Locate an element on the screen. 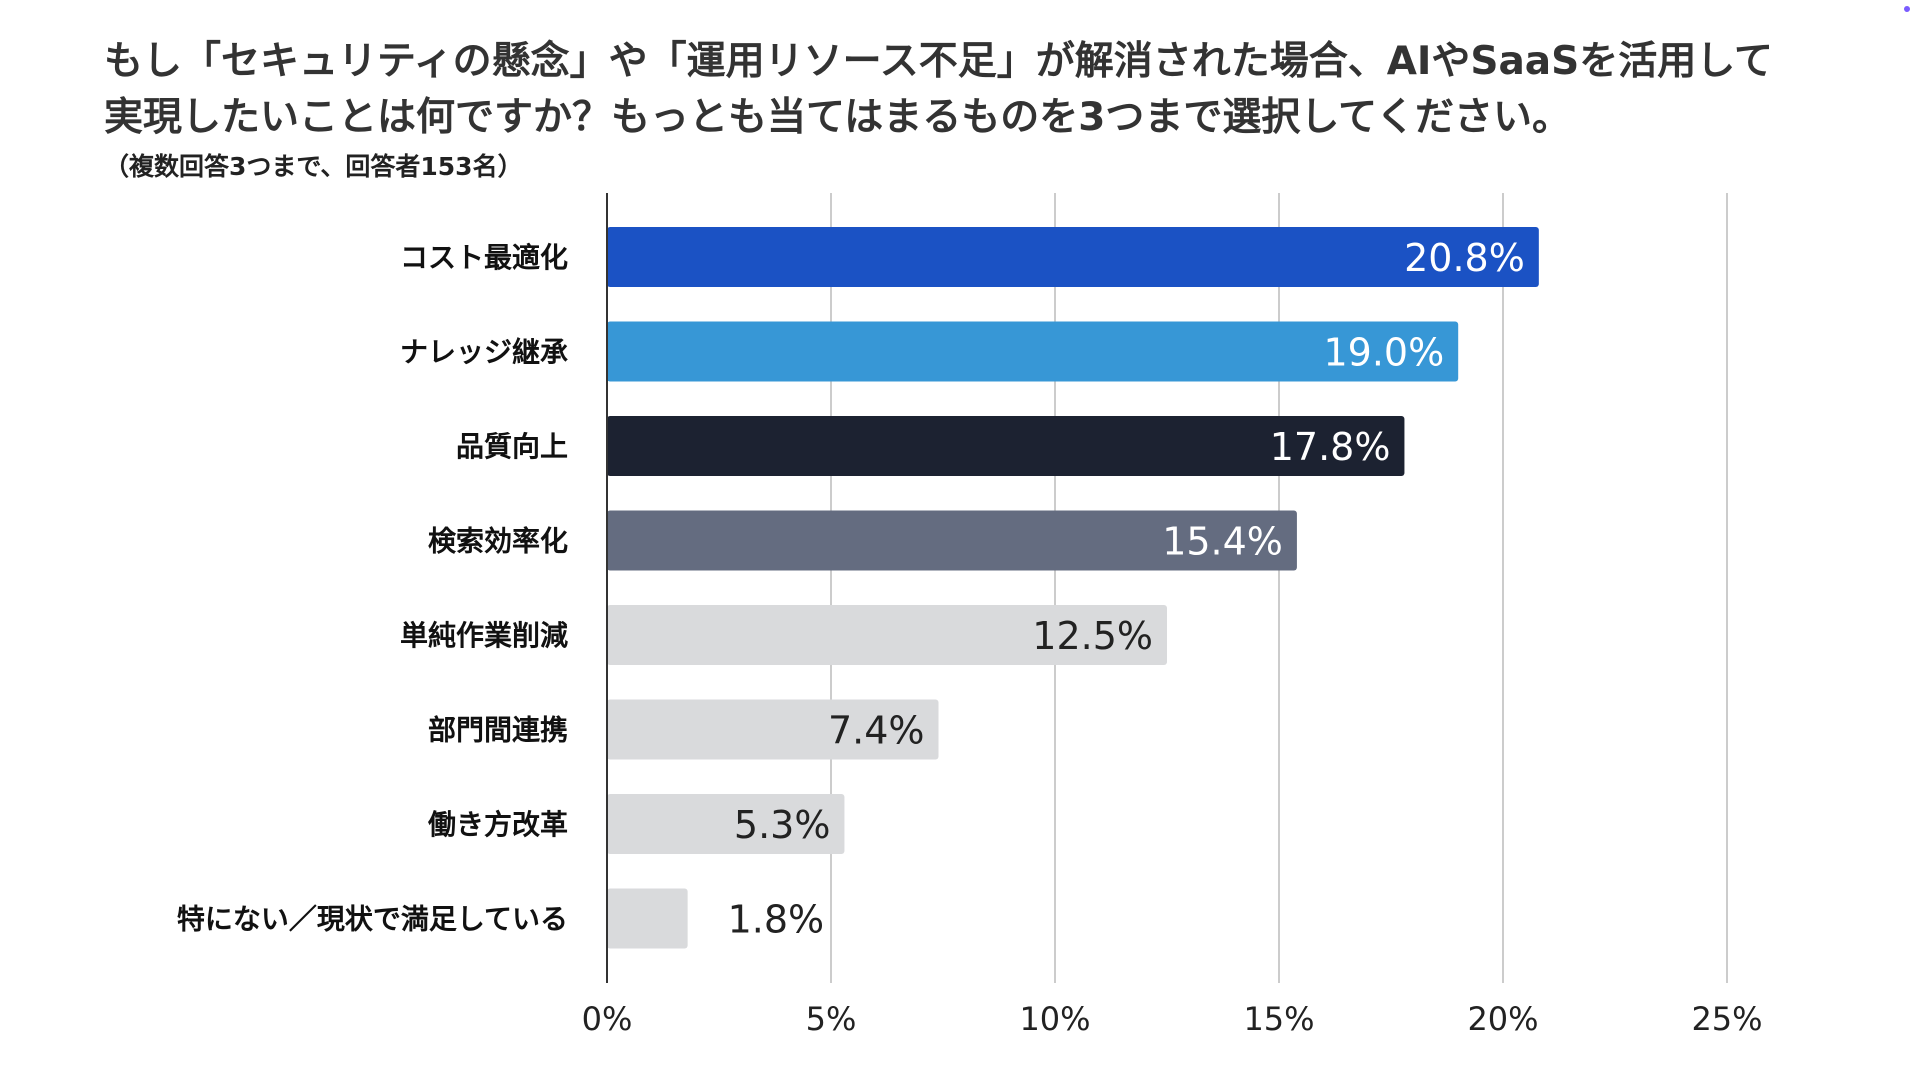 This screenshot has width=1920, height=1080. chart-title-line-2: 実現したいことは何ですか？もっとも当てはまるものを3つまで選択してください。 is located at coordinates (838, 117).